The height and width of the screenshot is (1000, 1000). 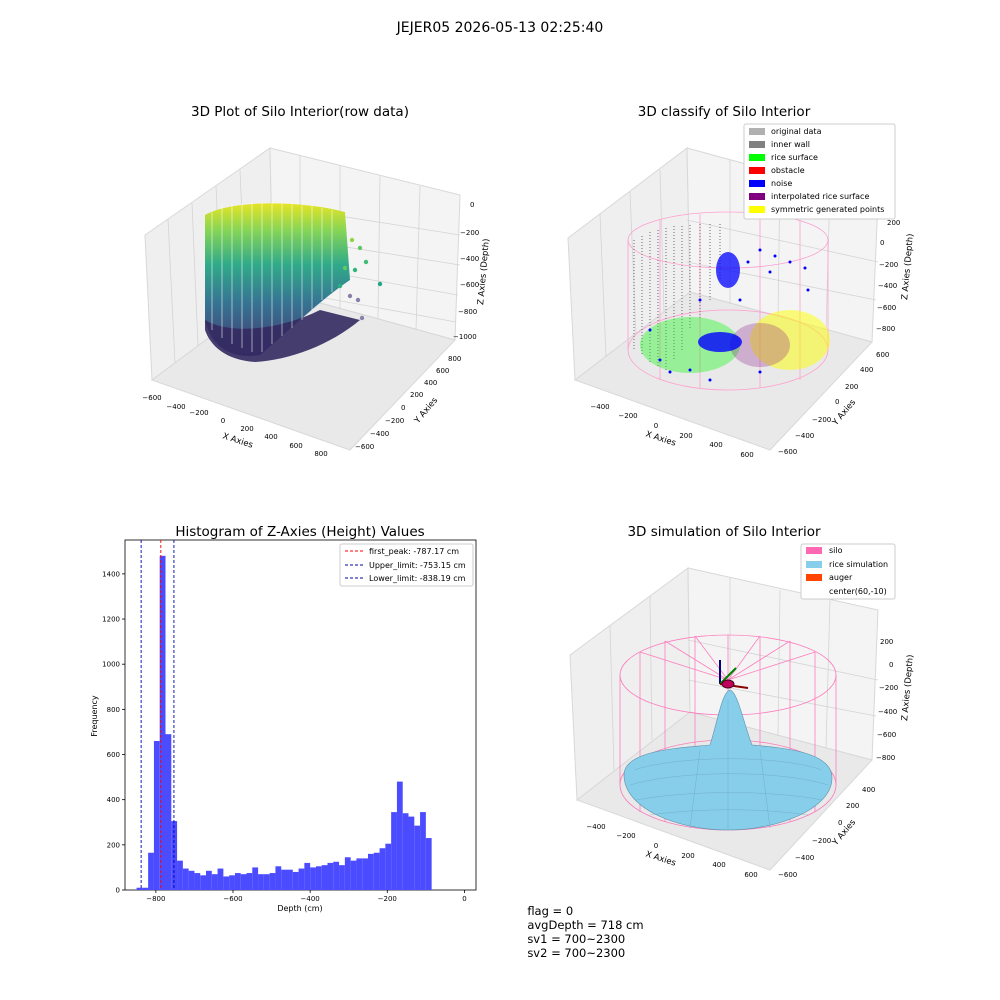 What do you see at coordinates (757, 209) in the screenshot?
I see `legend-swatch-symmetric` at bounding box center [757, 209].